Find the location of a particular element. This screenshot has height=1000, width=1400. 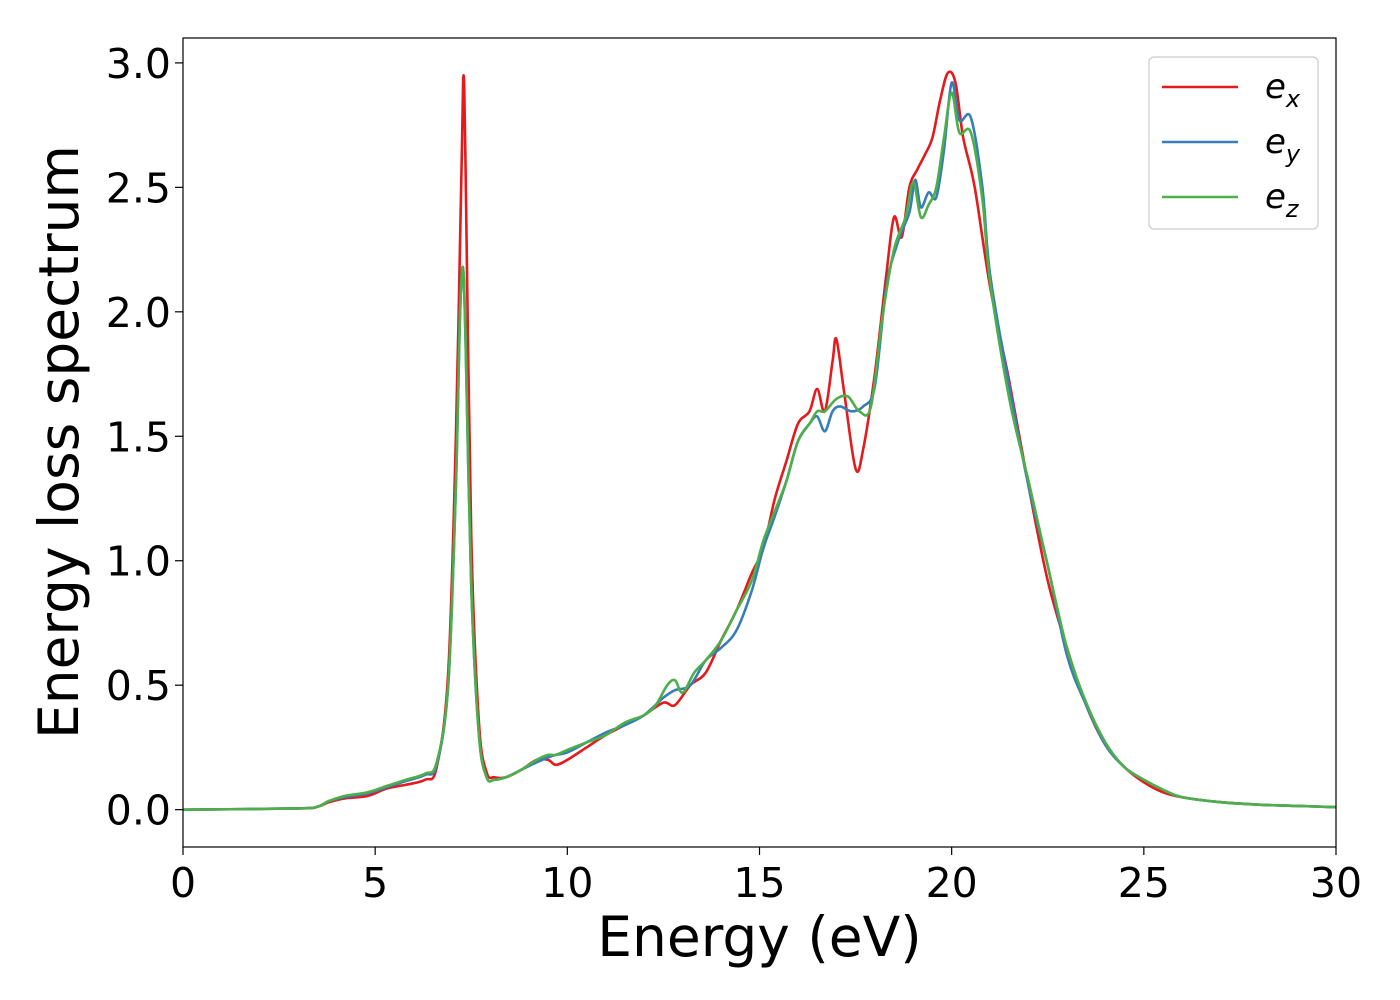

legend-label-subscript: y is located at coordinates (1293, 154).